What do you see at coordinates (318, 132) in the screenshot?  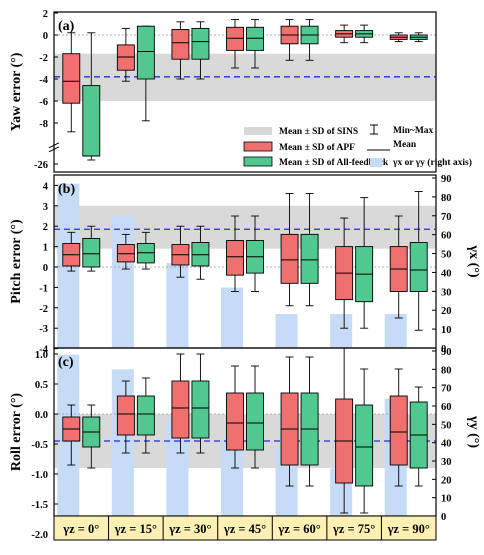 I see `legend-sins-label: Mean ± SD of SINS` at bounding box center [318, 132].